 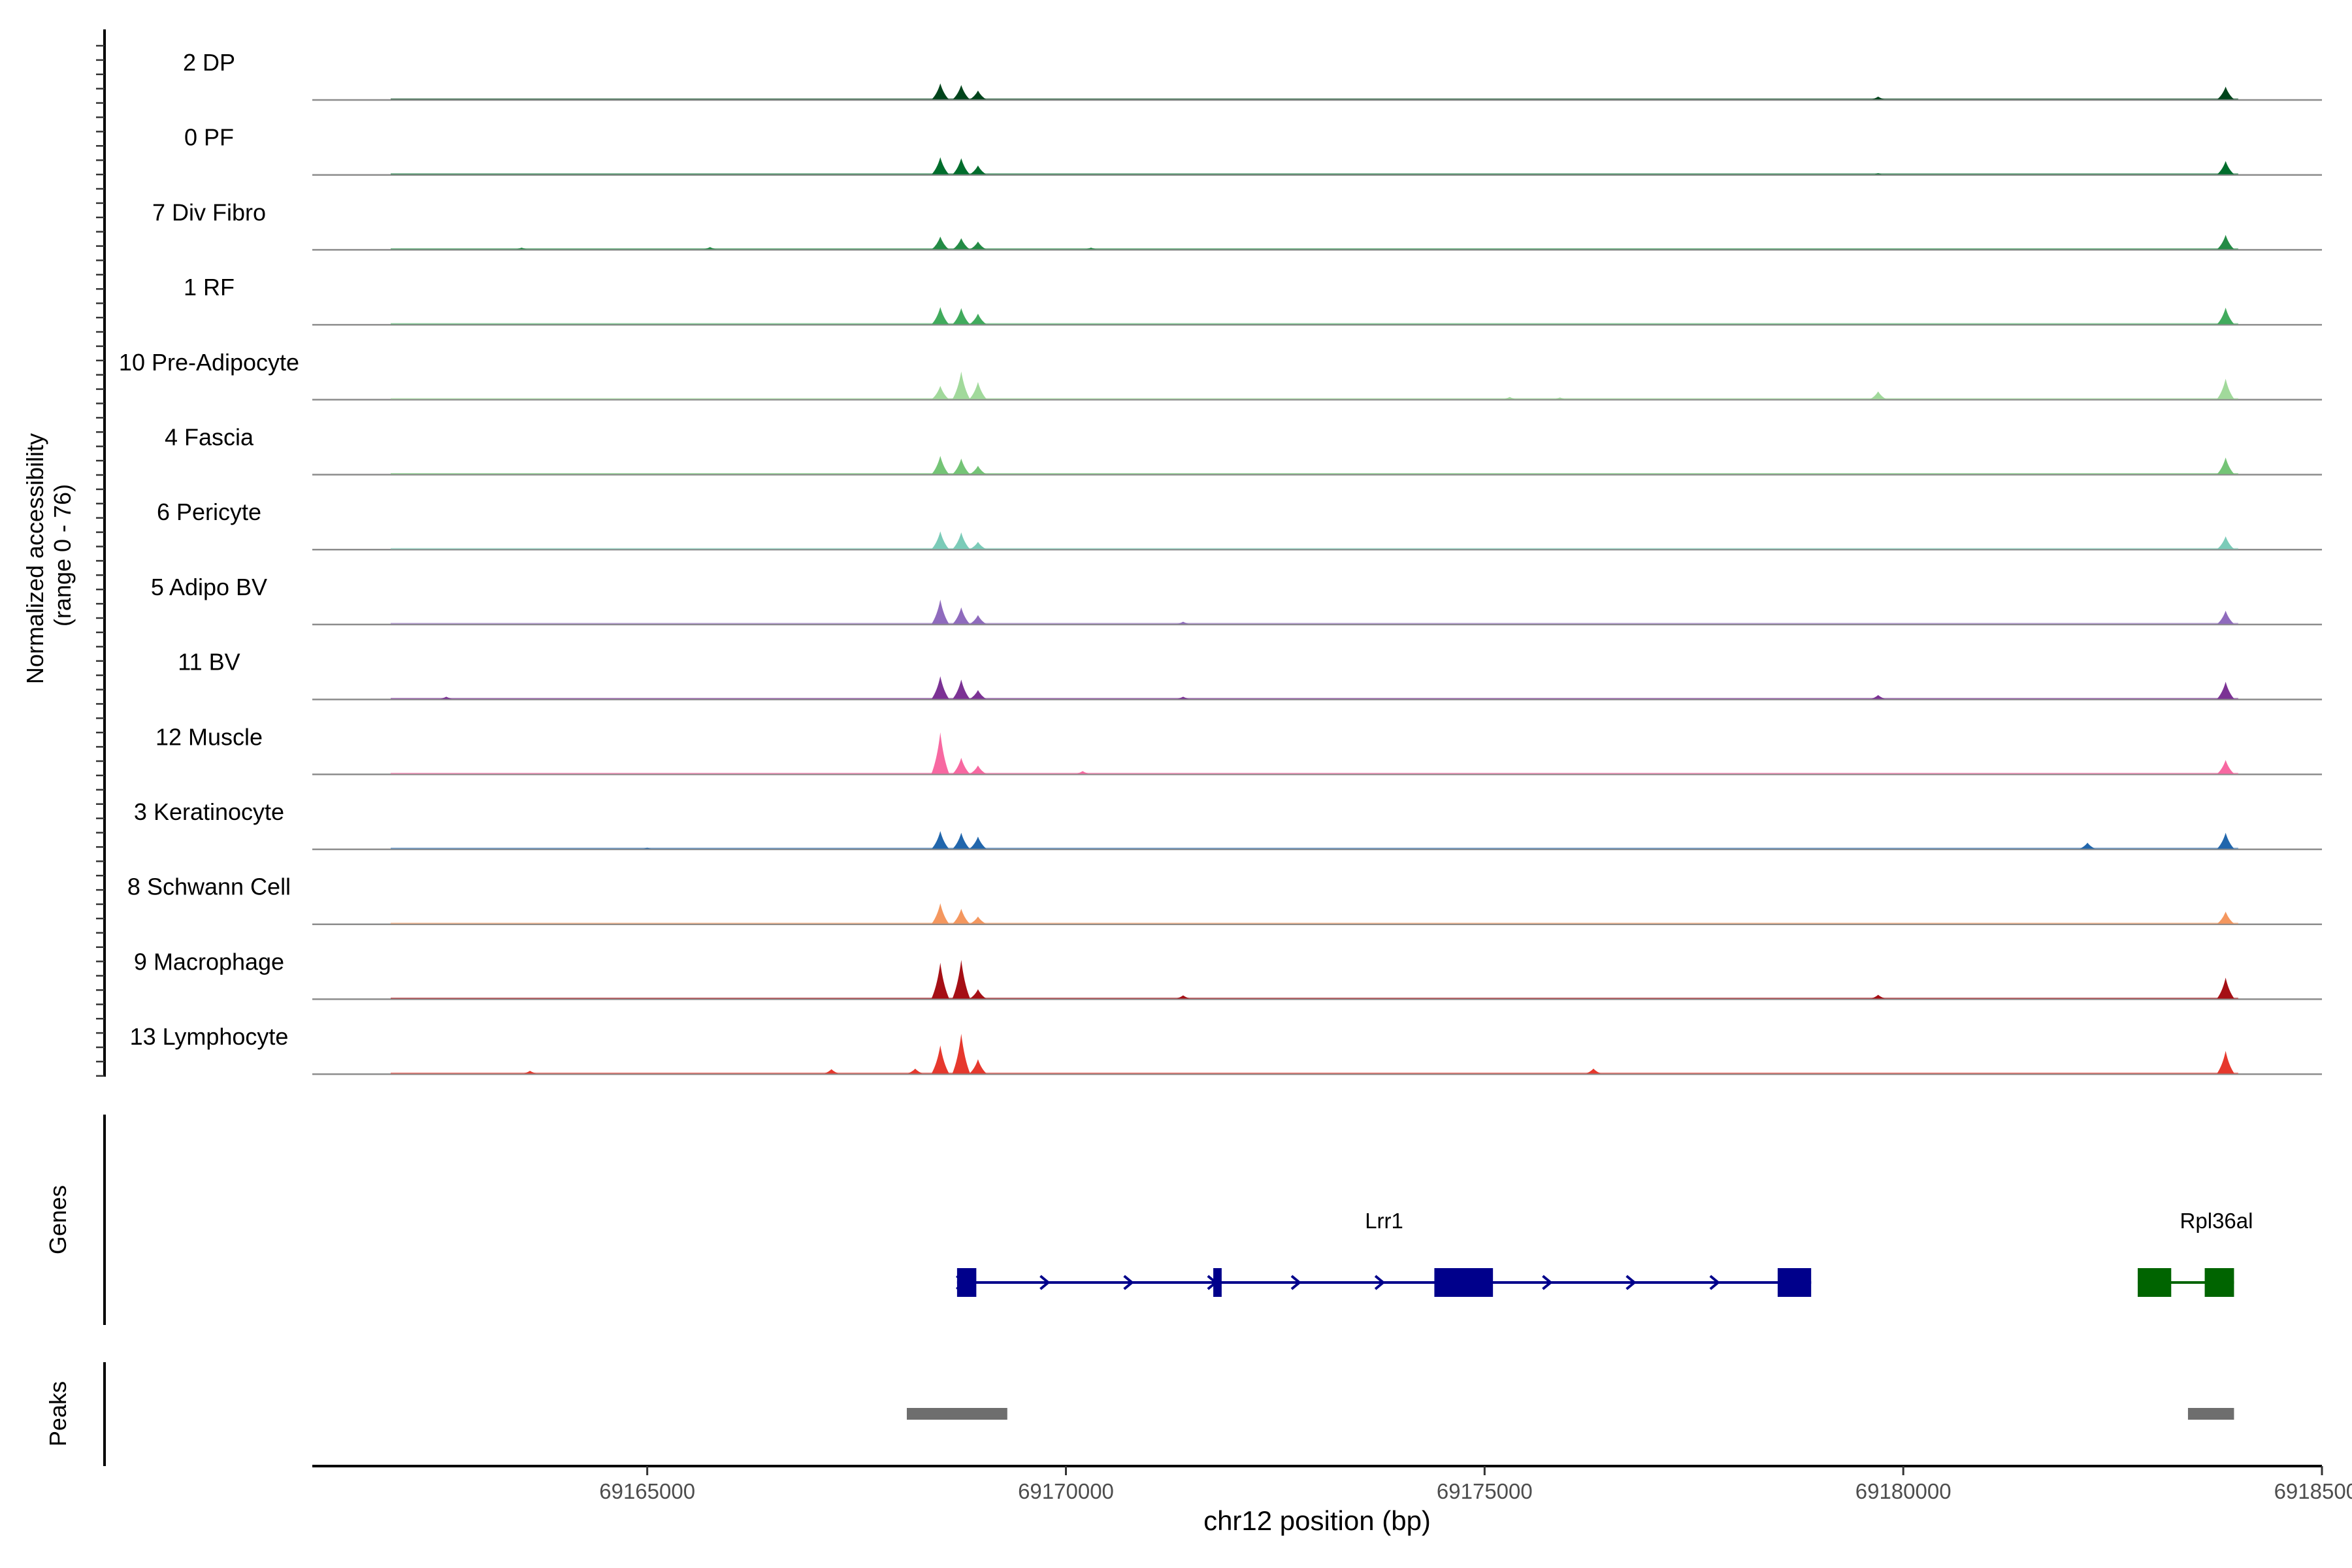 What do you see at coordinates (209, 662) in the screenshot?
I see `track-label: 11 BV` at bounding box center [209, 662].